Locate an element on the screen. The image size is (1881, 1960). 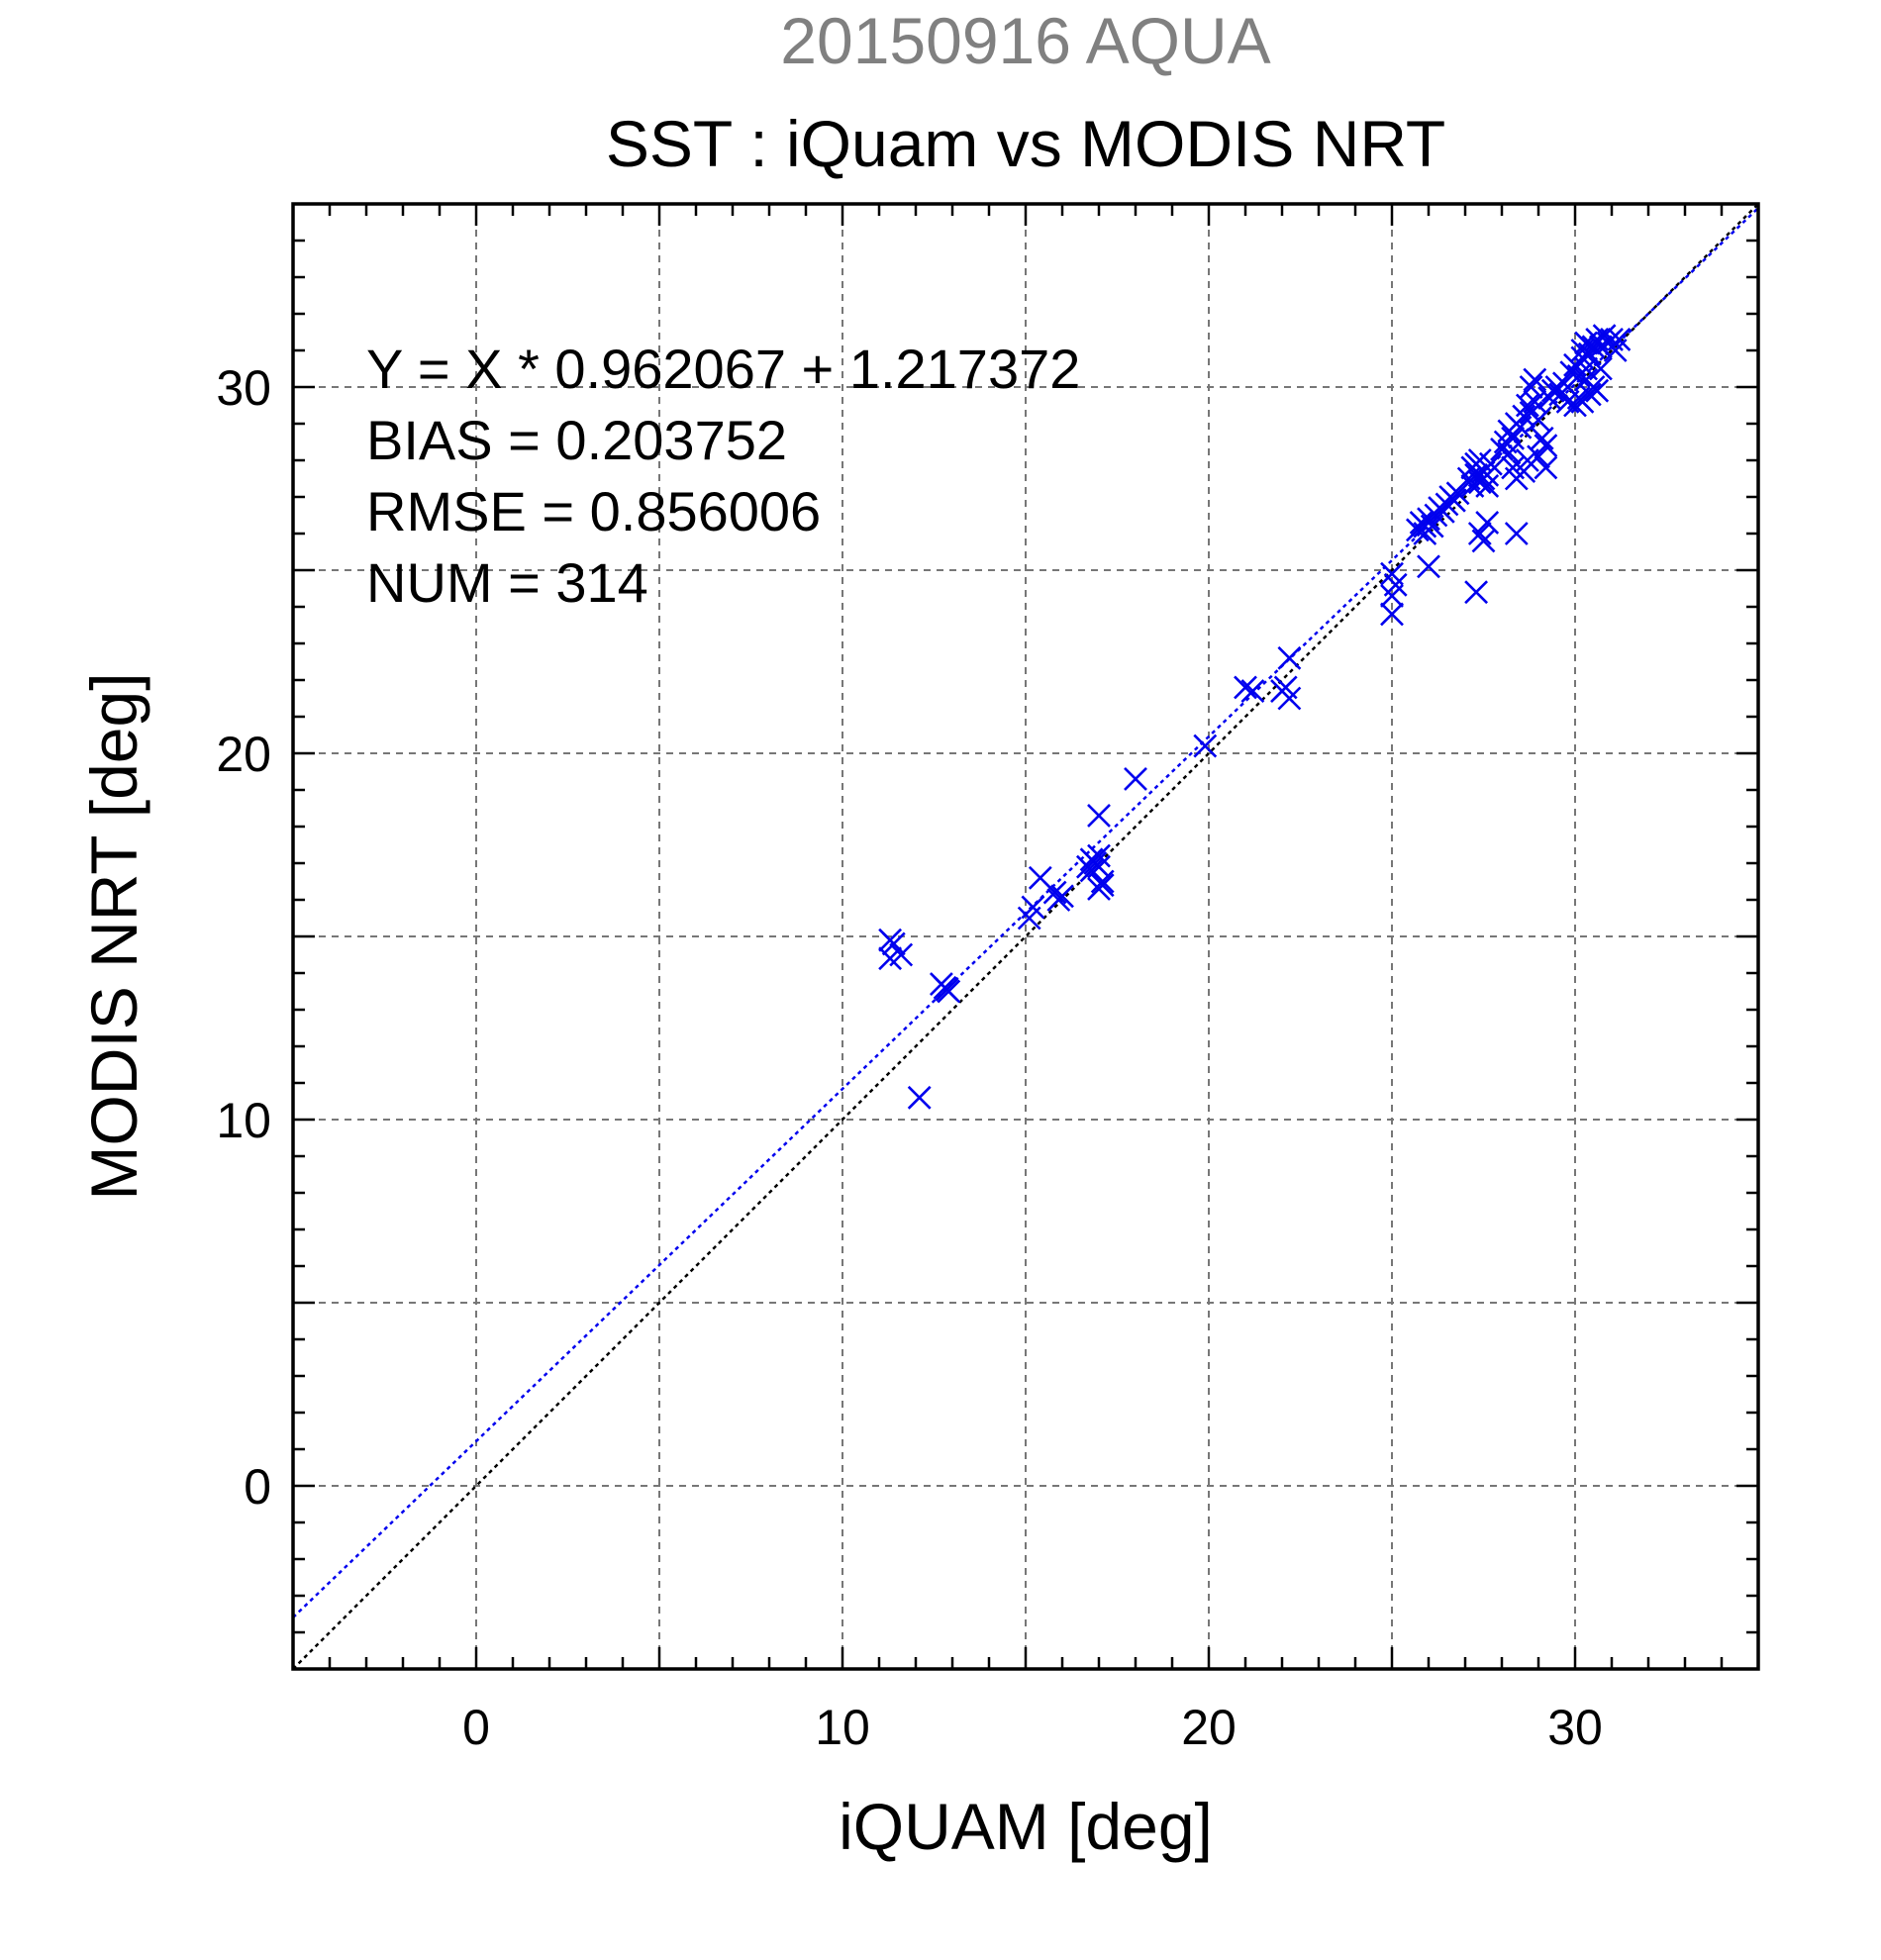
x-axis-title: iQUAM [deg] is located at coordinates (1026, 1826).